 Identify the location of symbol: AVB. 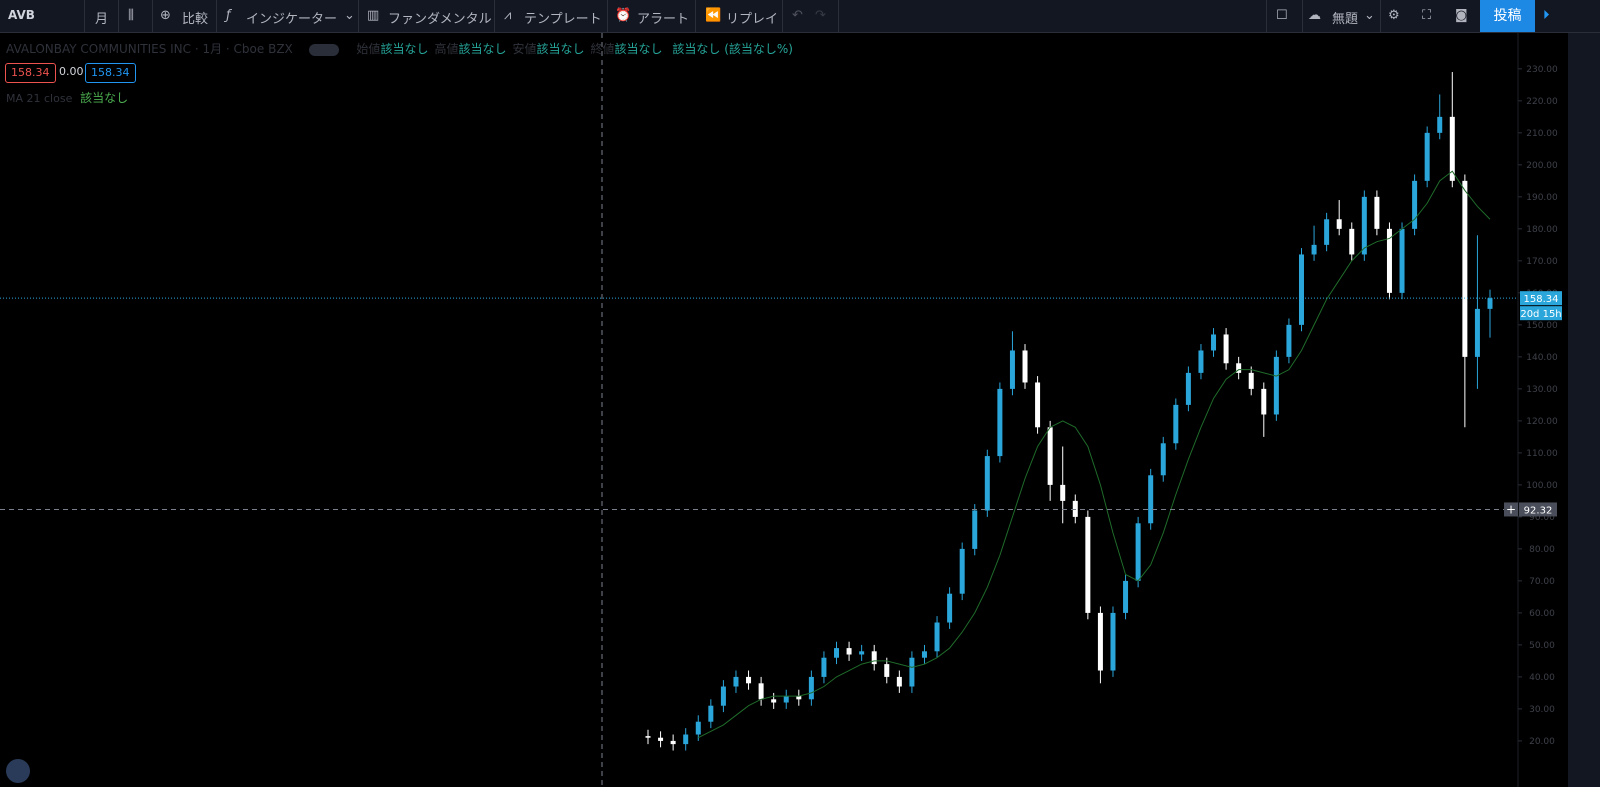
(21, 15).